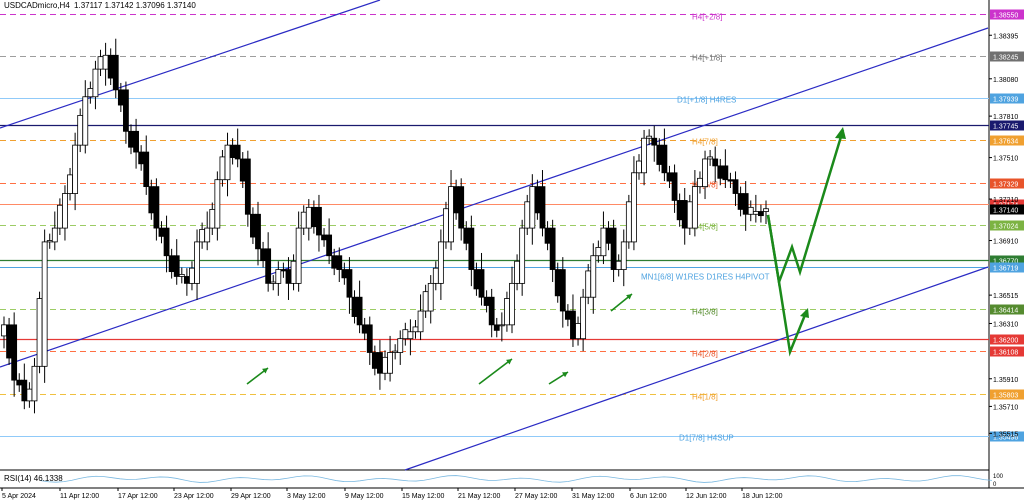 Image resolution: width=1024 pixels, height=501 pixels. What do you see at coordinates (565, 375) in the screenshot?
I see `arrow-head` at bounding box center [565, 375].